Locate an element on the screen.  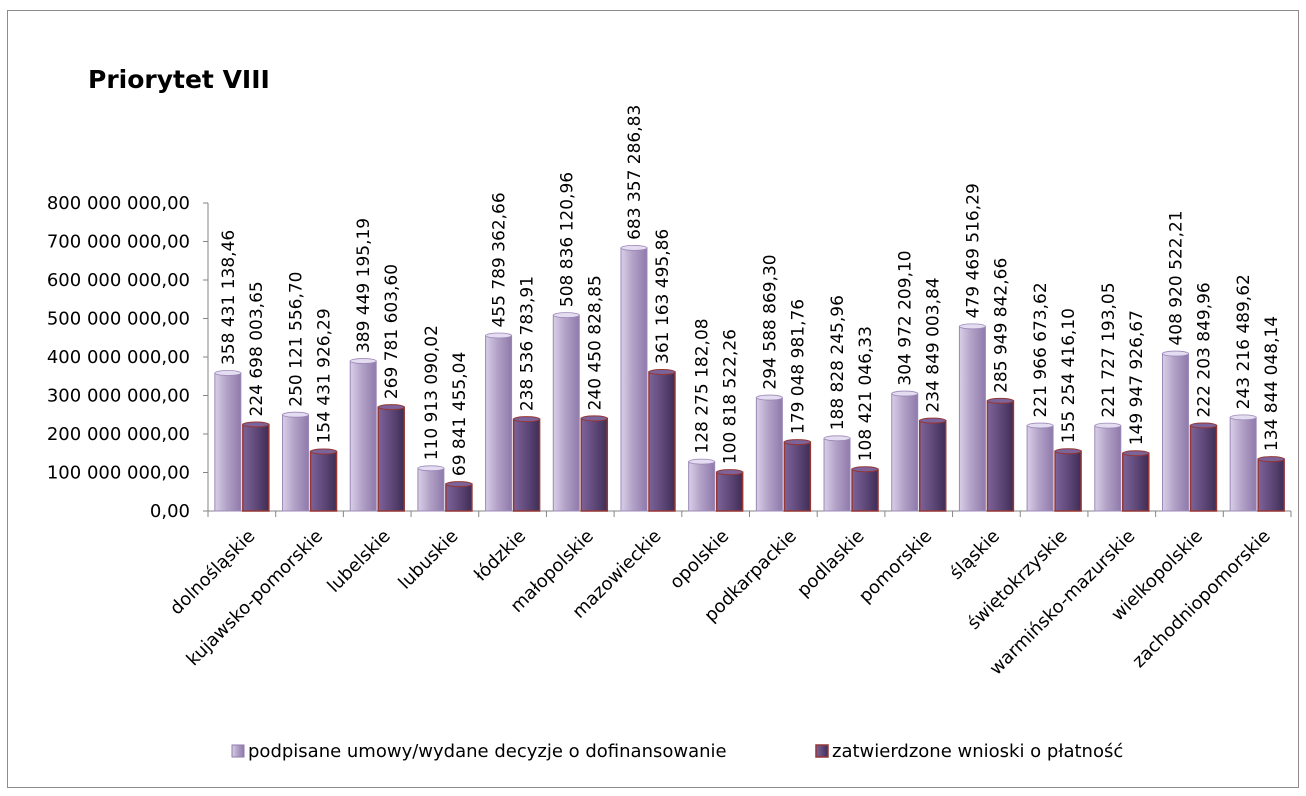
data-label-series-2: 285 949 842,66 is located at coordinates (1001, 325).